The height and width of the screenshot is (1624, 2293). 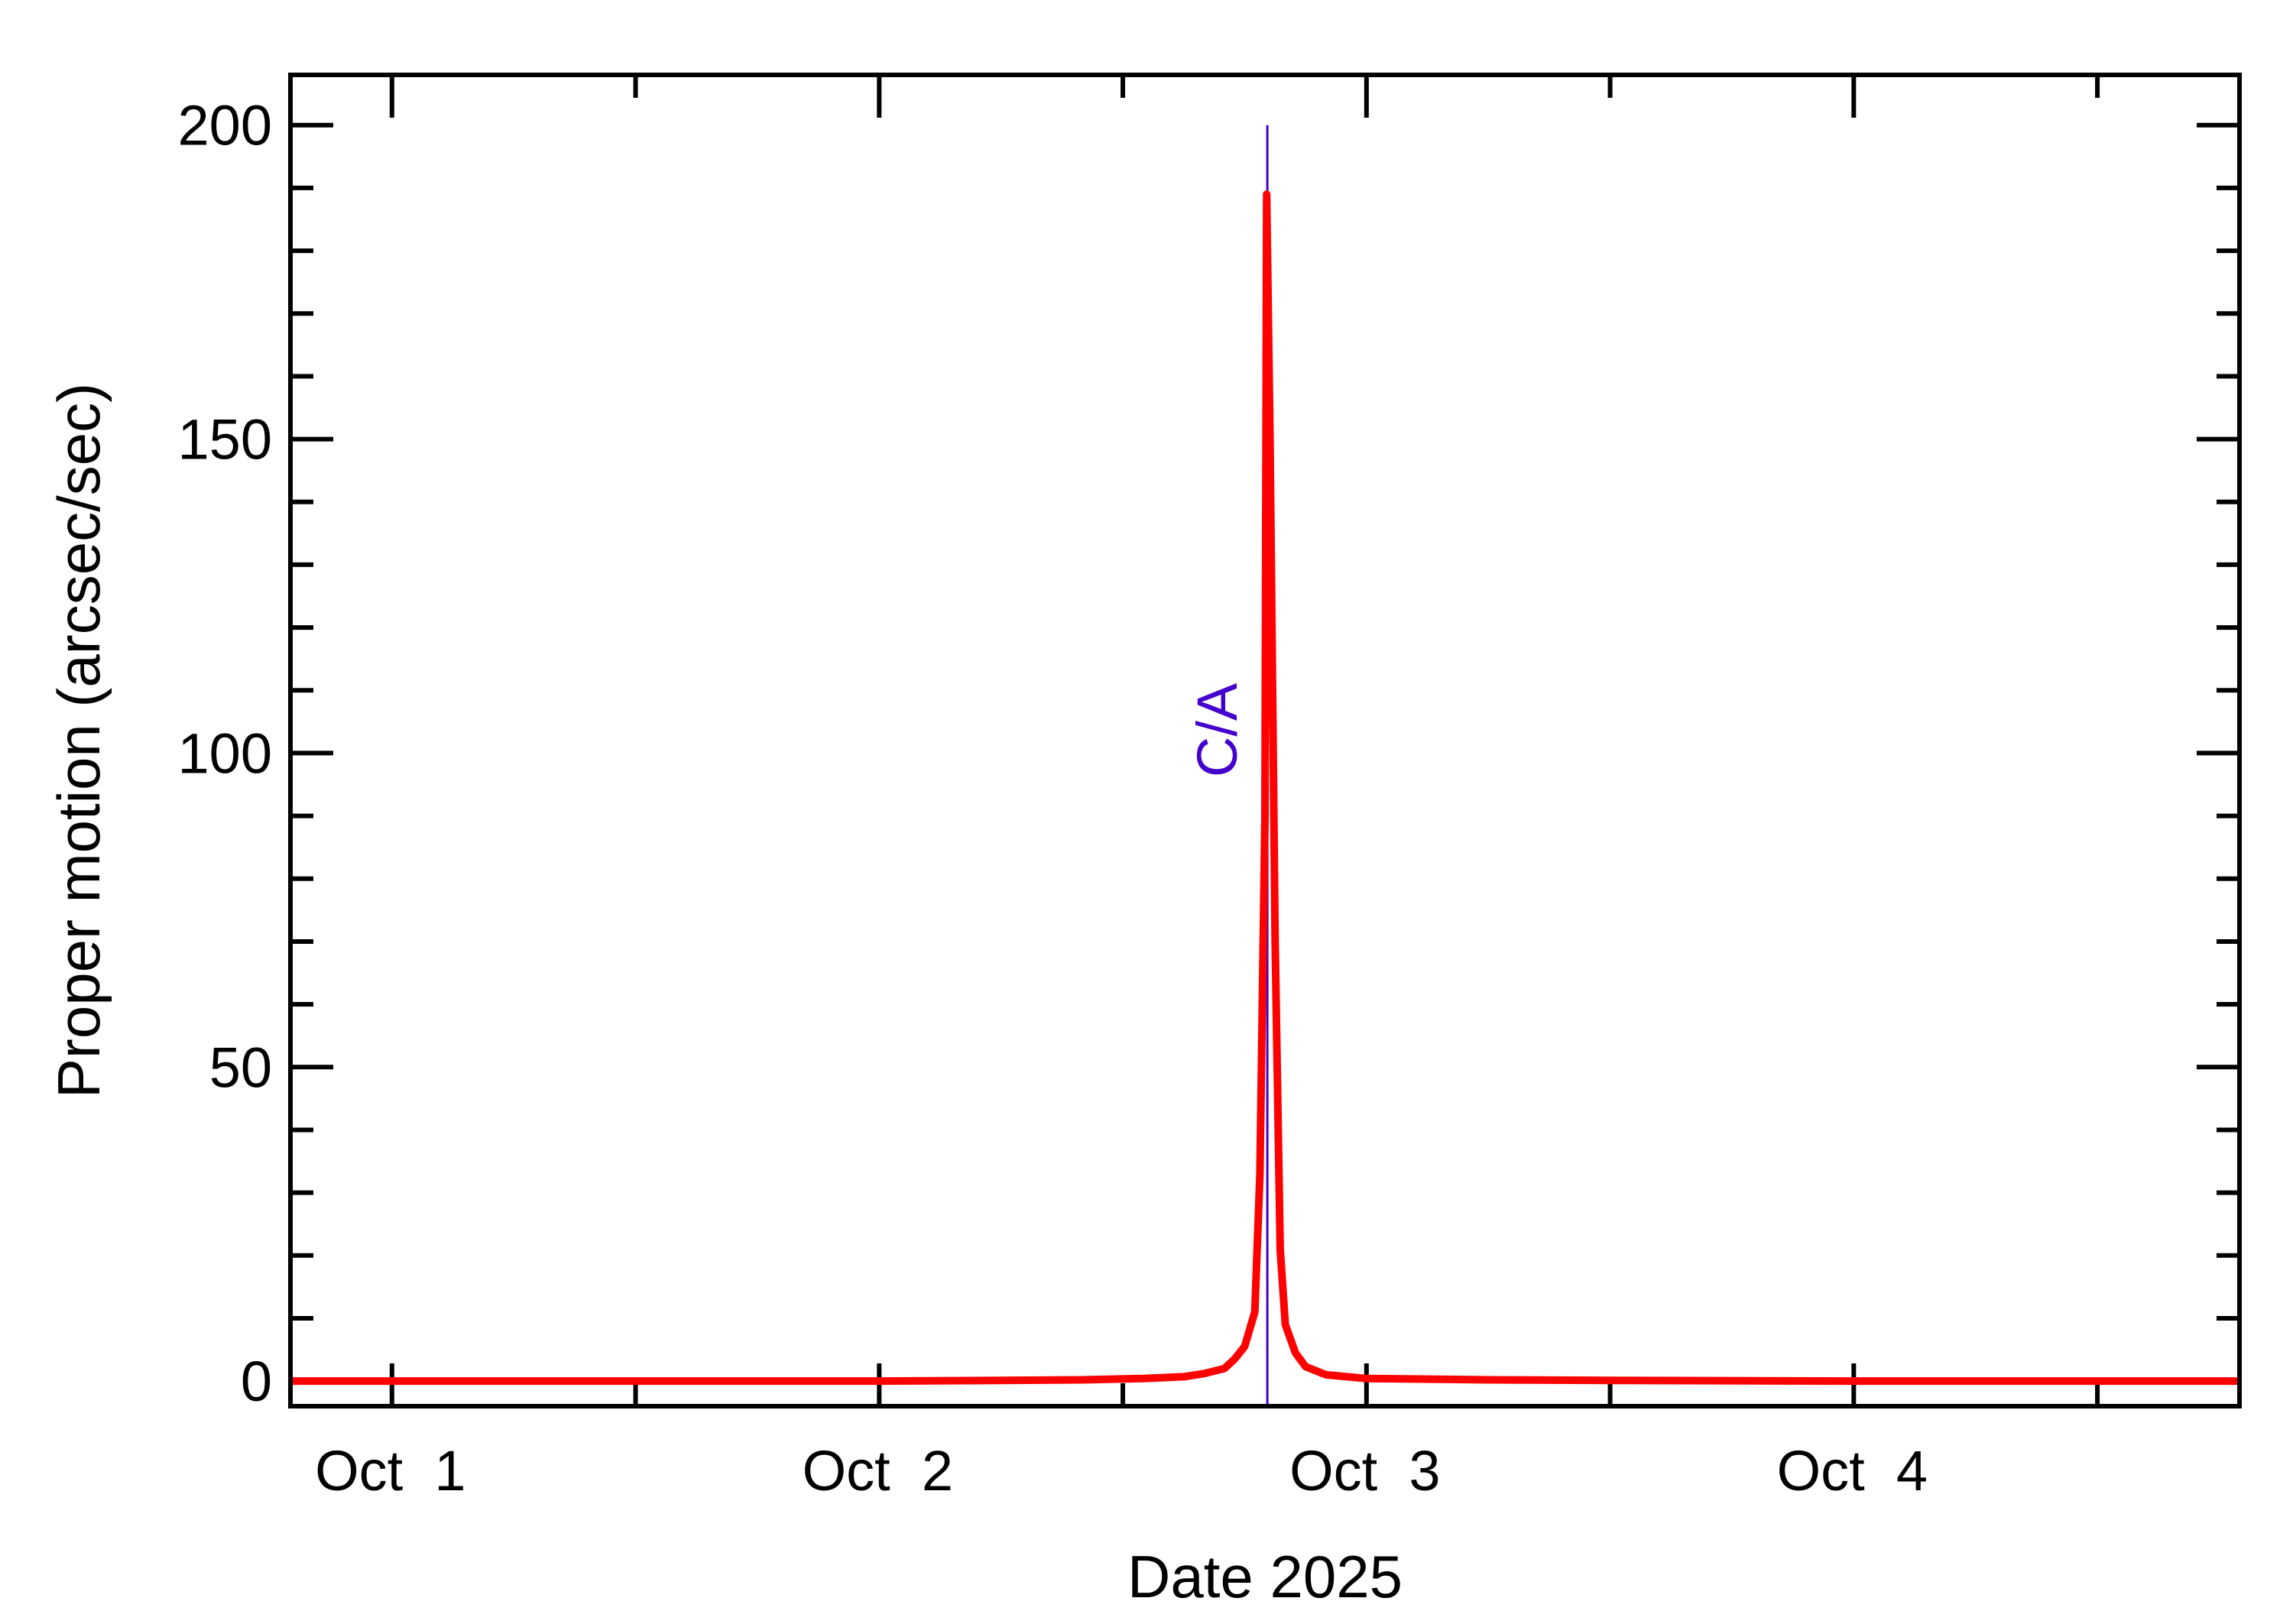 What do you see at coordinates (1853, 1470) in the screenshot?
I see `x-tick-label: Oct 4` at bounding box center [1853, 1470].